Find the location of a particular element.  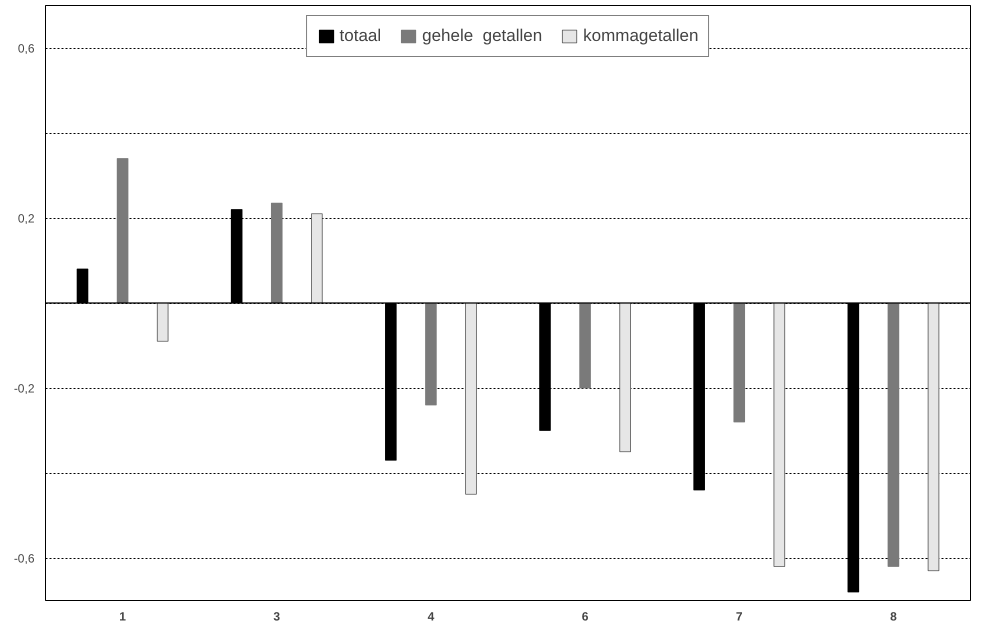

y-tick-label: 0,2 is located at coordinates (26, 219).